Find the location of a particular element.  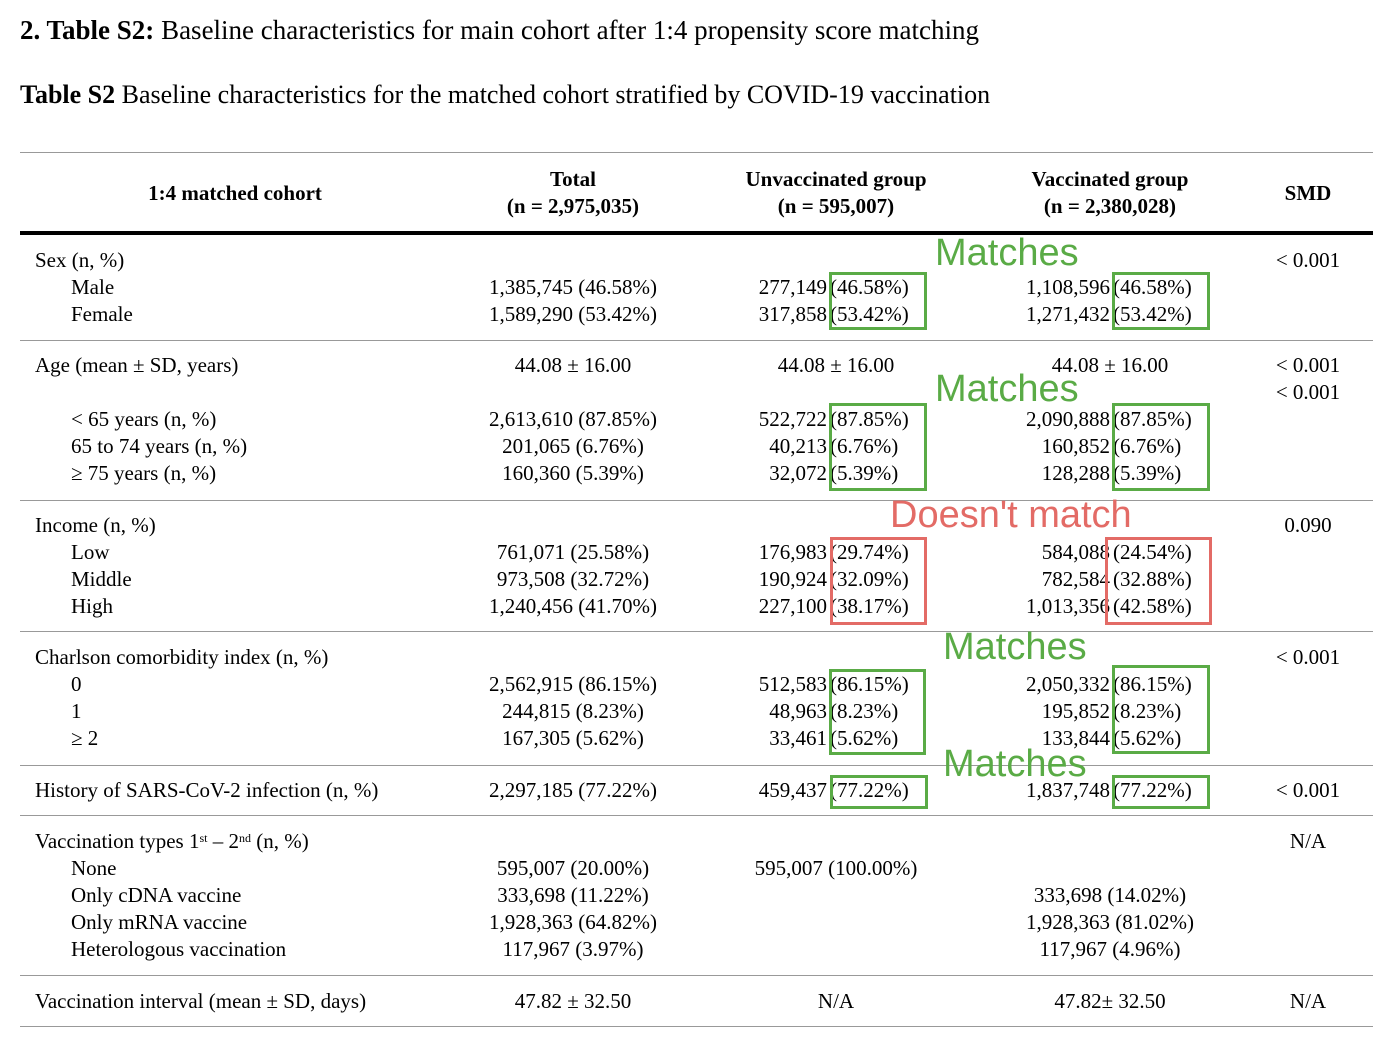

total-cell: 167,305 (5.62%) is located at coordinates (573, 738).